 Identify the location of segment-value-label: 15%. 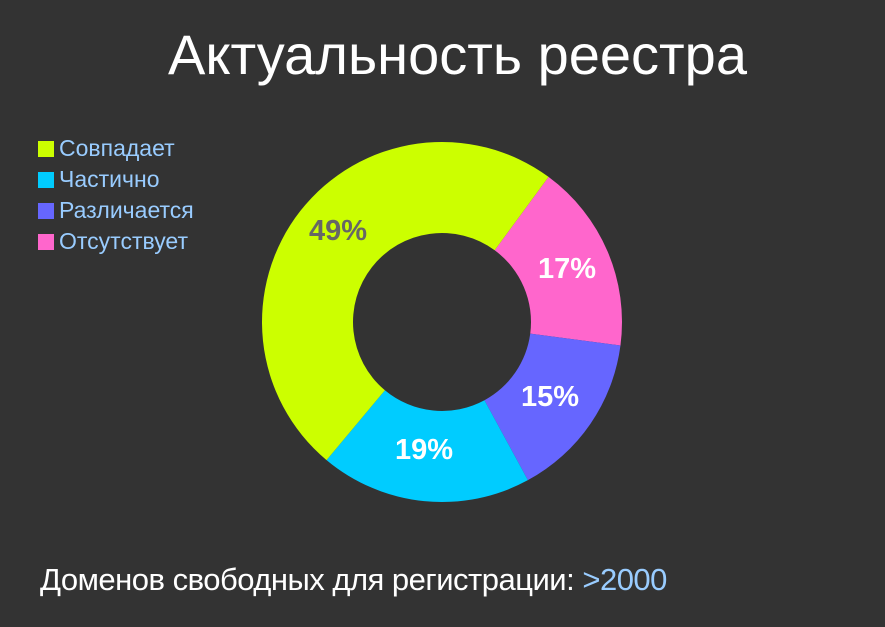
(550, 397).